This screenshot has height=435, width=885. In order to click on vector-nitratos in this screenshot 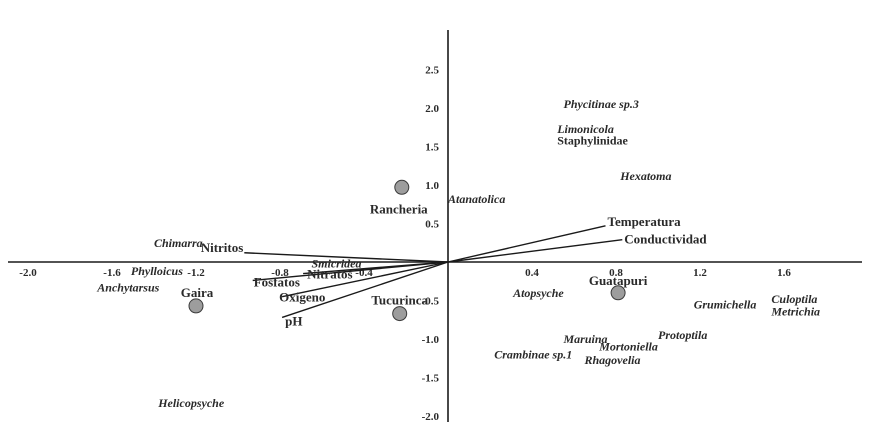, I will do `click(376, 268)`.